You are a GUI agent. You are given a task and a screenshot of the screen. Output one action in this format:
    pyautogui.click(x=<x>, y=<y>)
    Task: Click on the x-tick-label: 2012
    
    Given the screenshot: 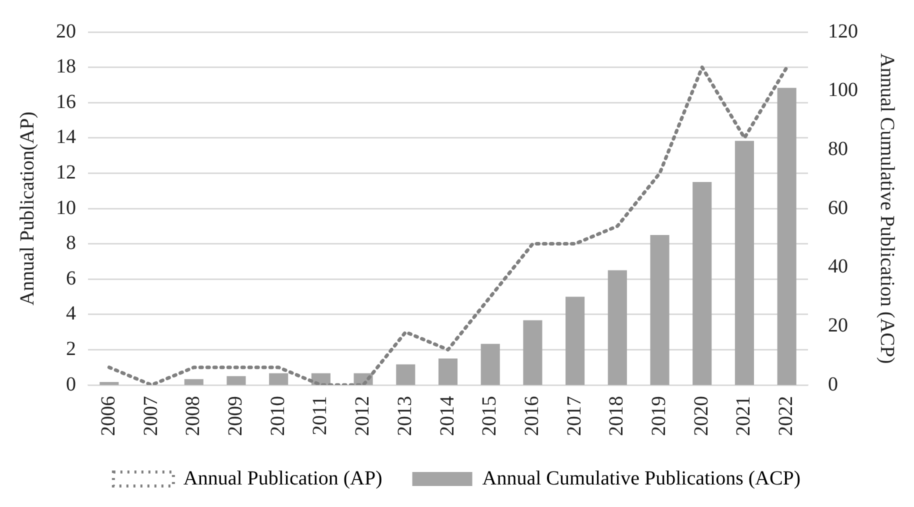 What is the action you would take?
    pyautogui.click(x=363, y=416)
    